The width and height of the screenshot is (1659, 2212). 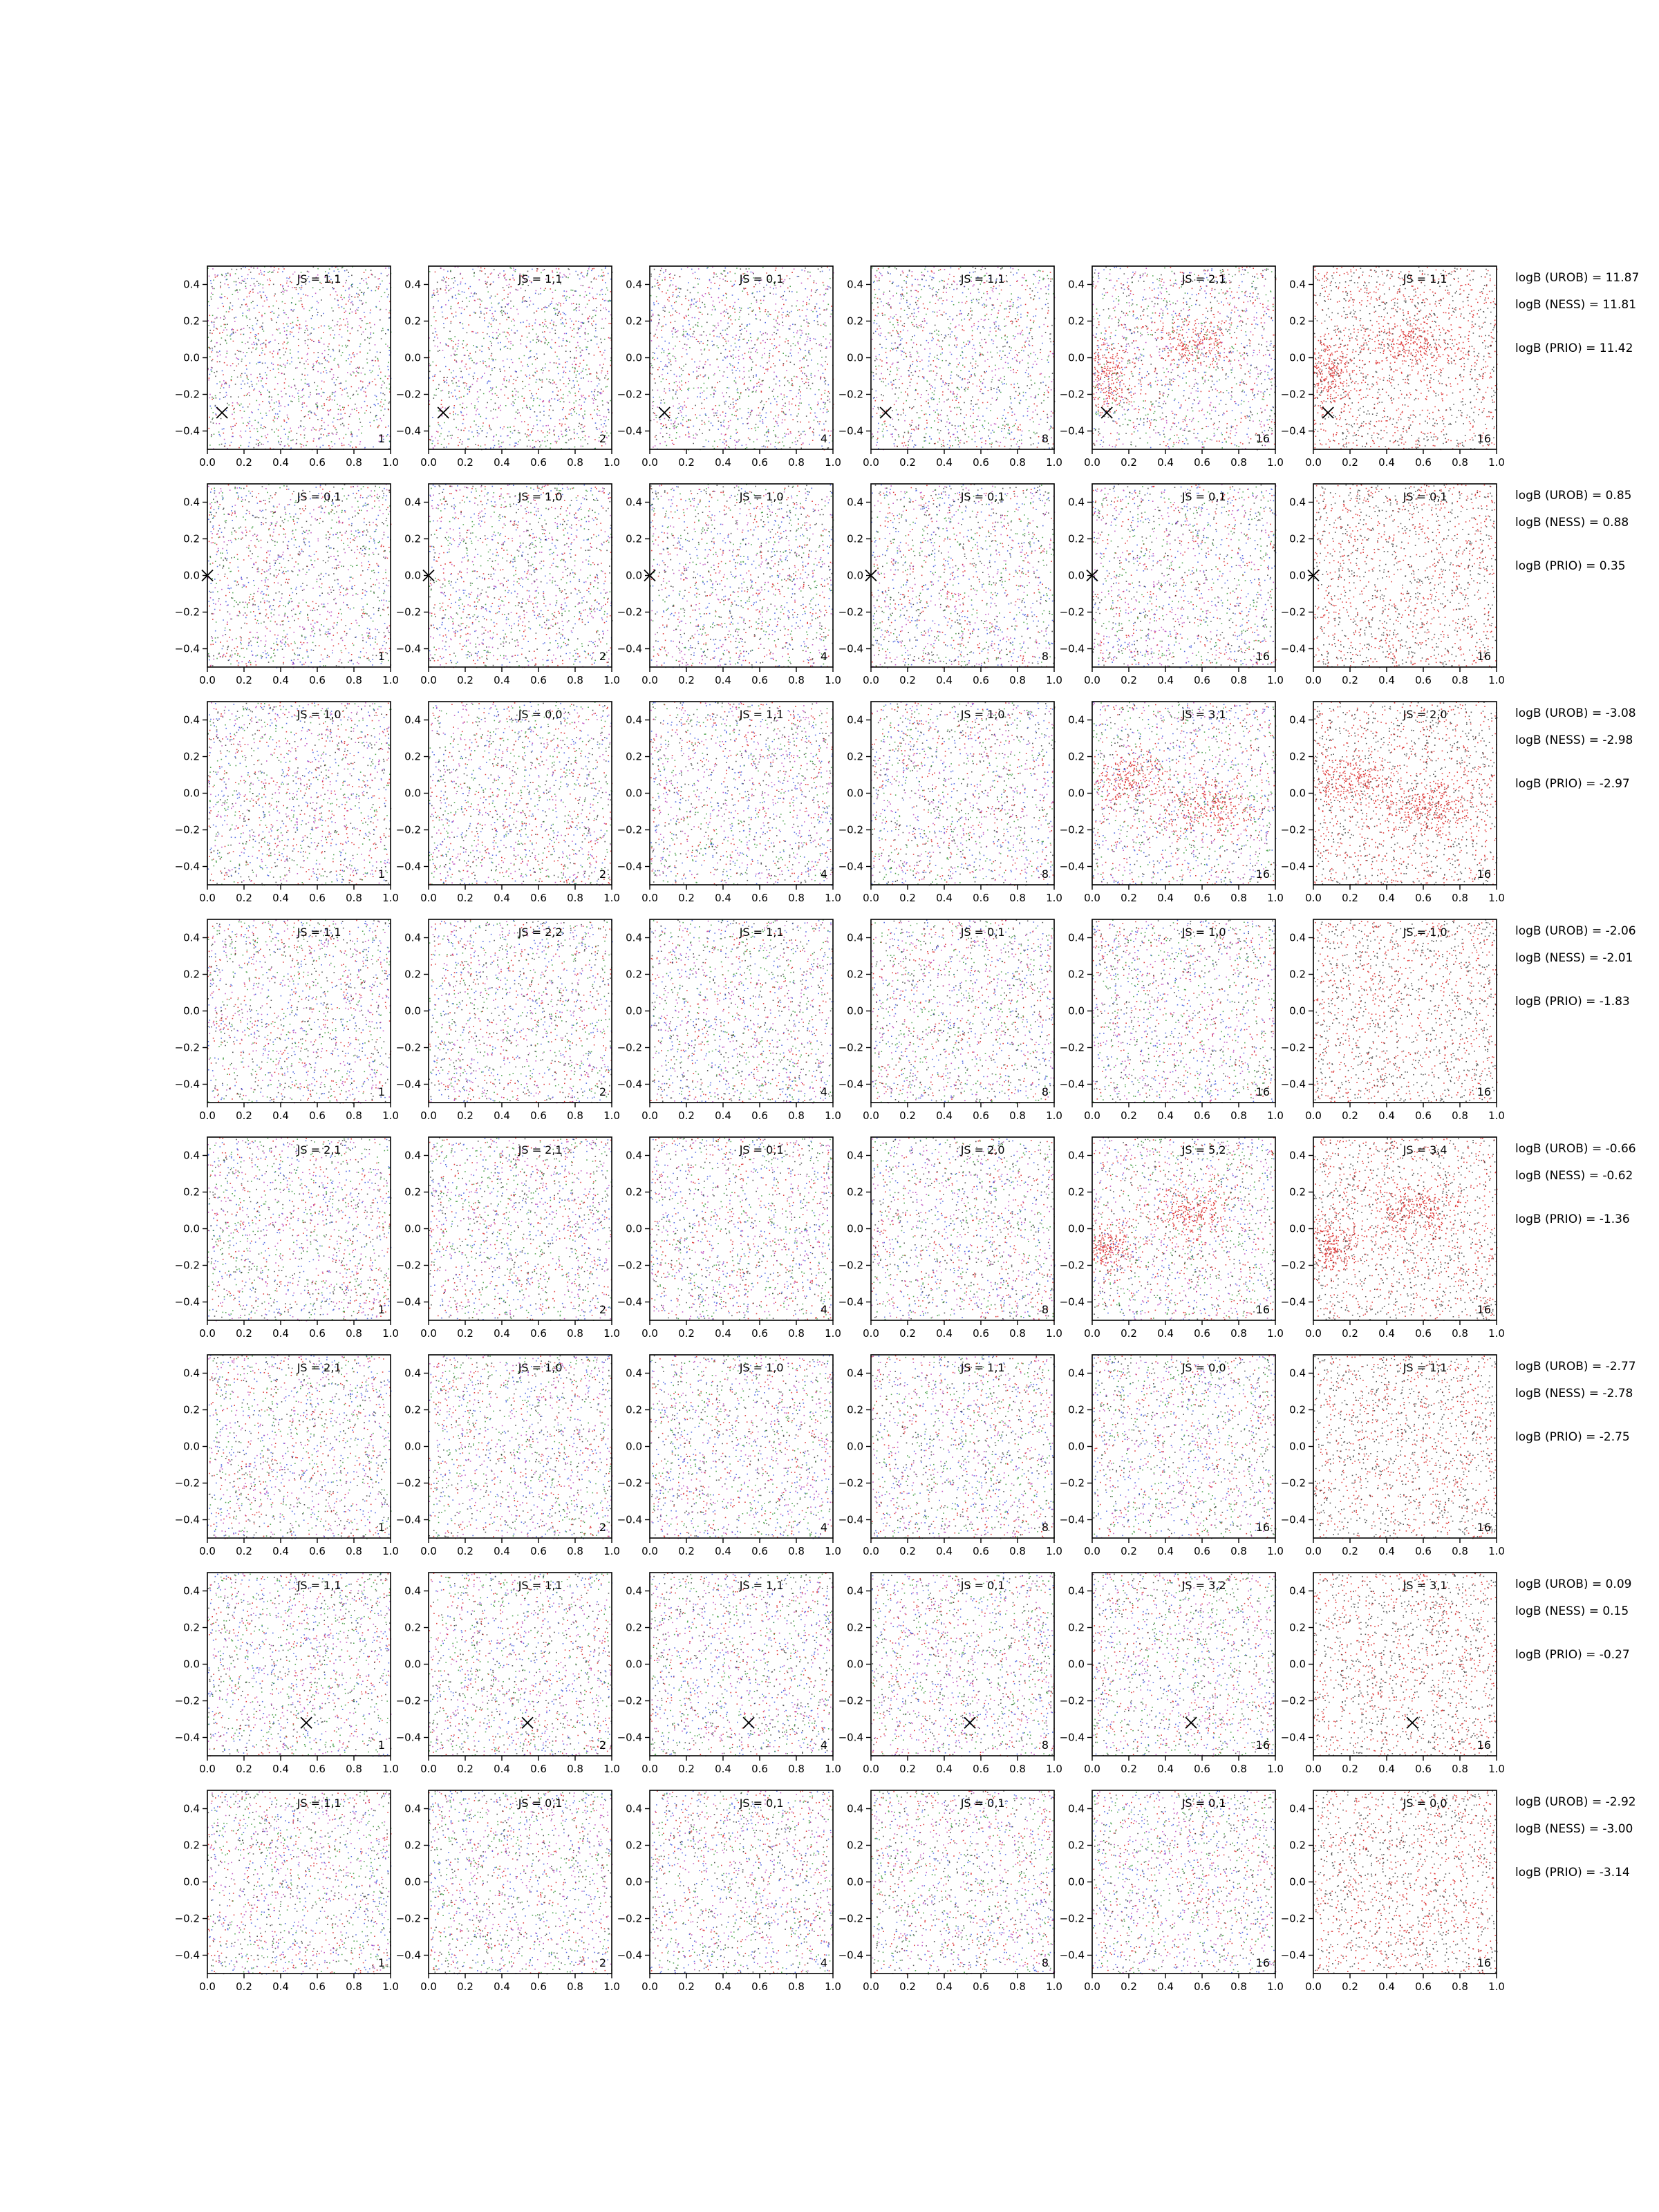 I want to click on bayes-factor-label: logB (NESS) = 0.15, so click(x=1572, y=1611).